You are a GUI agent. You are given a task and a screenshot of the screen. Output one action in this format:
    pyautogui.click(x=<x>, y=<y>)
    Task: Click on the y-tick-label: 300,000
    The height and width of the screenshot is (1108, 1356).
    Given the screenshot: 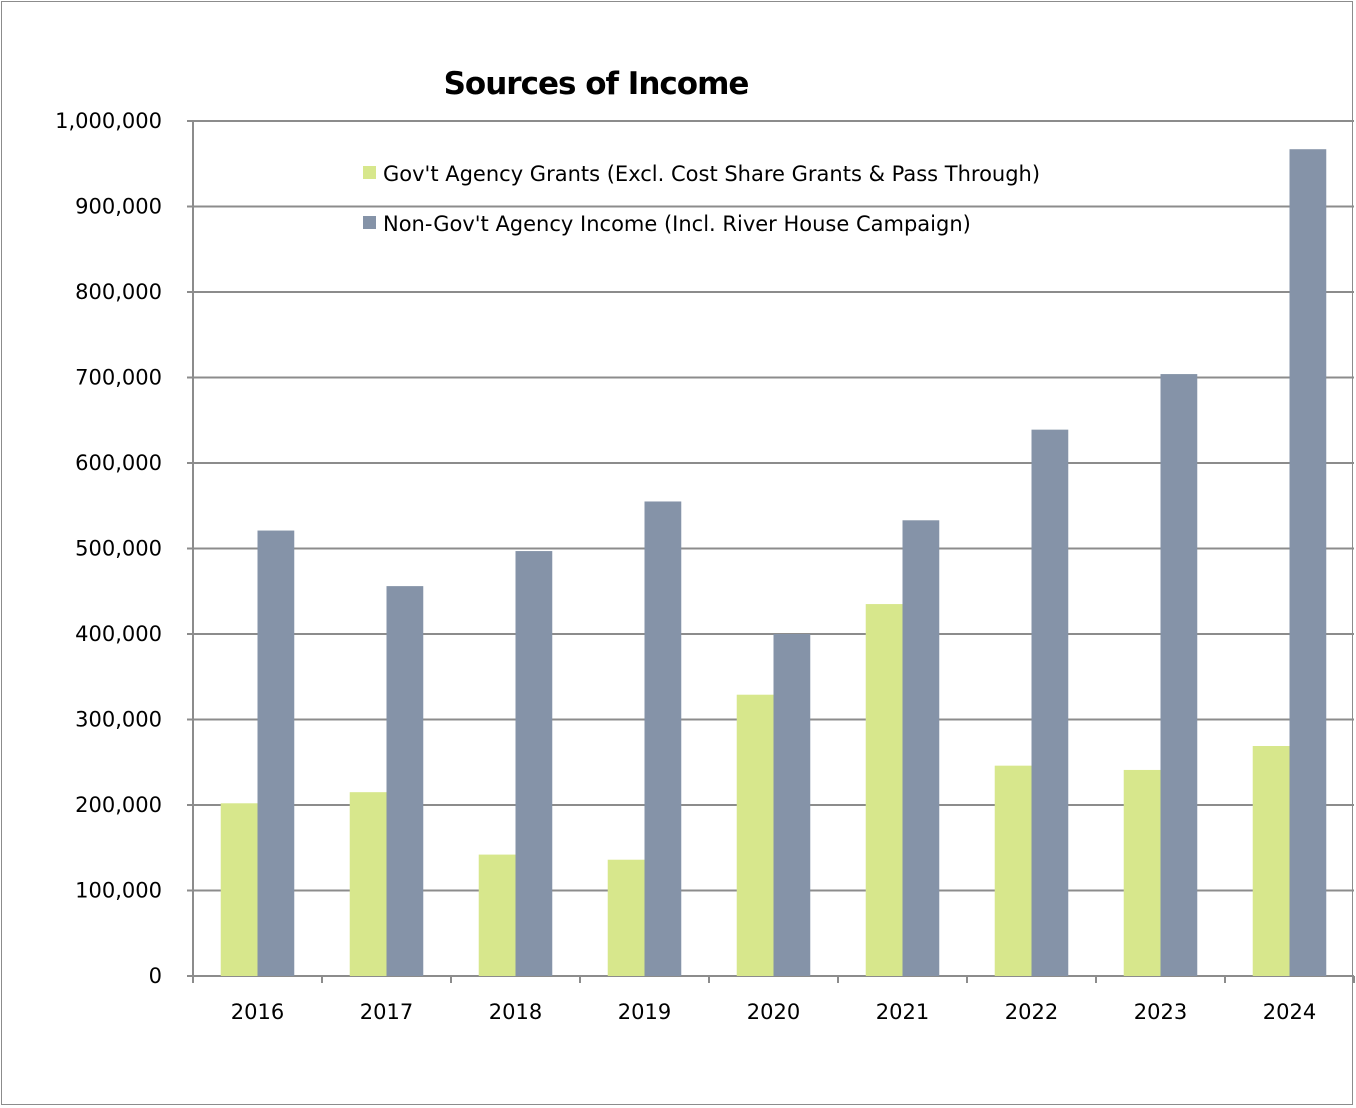 What is the action you would take?
    pyautogui.click(x=118, y=720)
    